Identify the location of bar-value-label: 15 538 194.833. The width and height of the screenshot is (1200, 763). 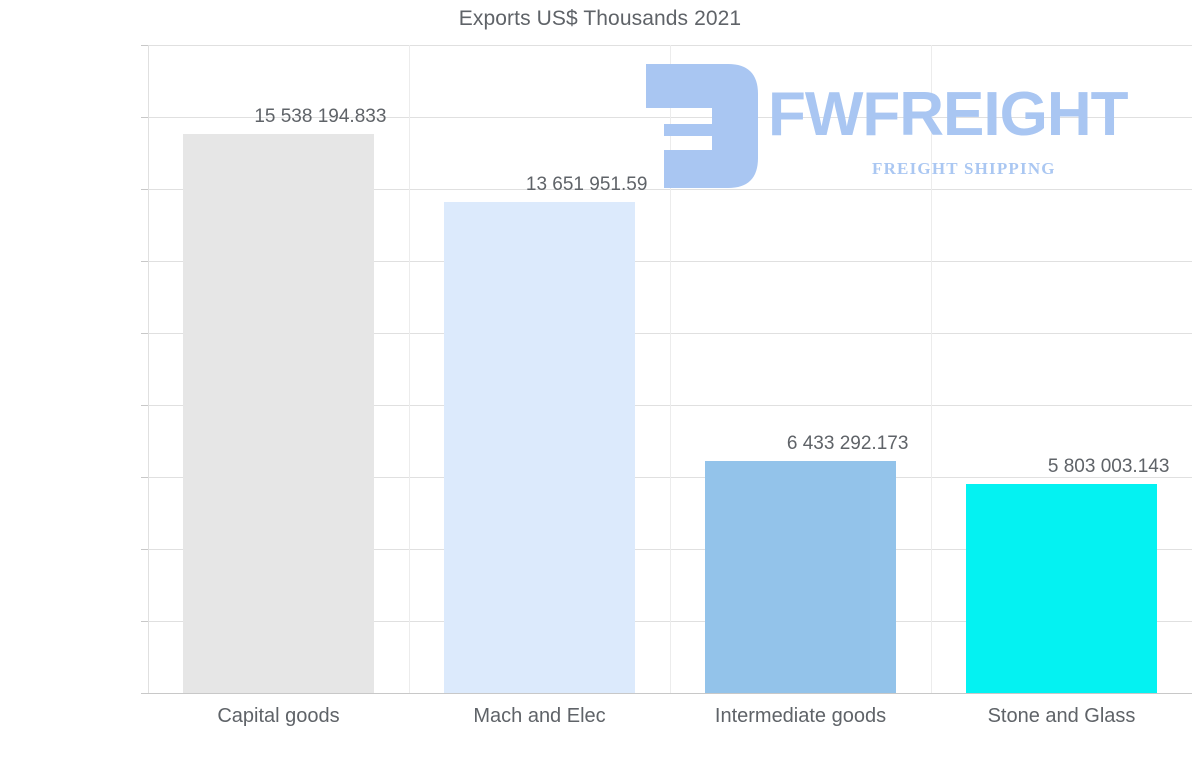
(320, 116).